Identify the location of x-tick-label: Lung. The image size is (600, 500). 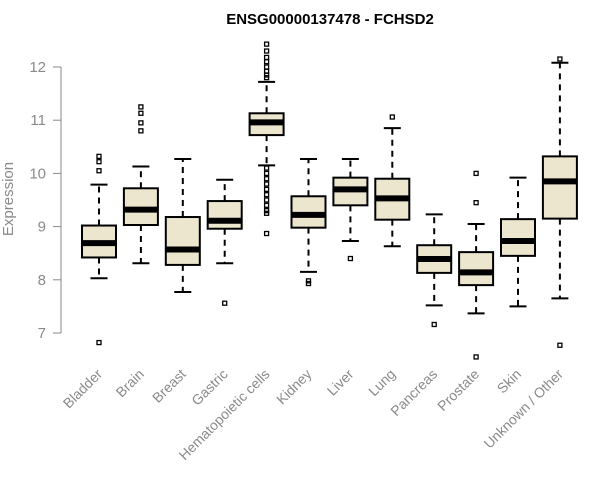
(381, 382).